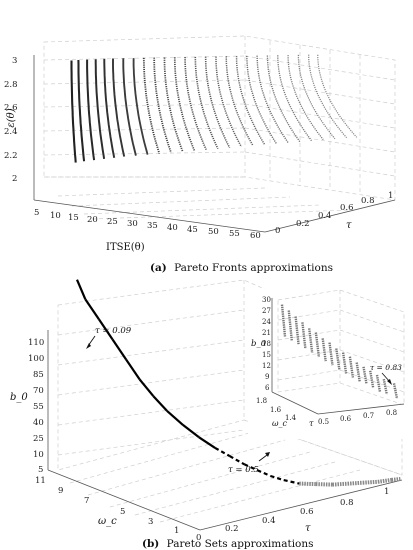  I want to click on panel-b-ztick: 70, so click(38, 391).